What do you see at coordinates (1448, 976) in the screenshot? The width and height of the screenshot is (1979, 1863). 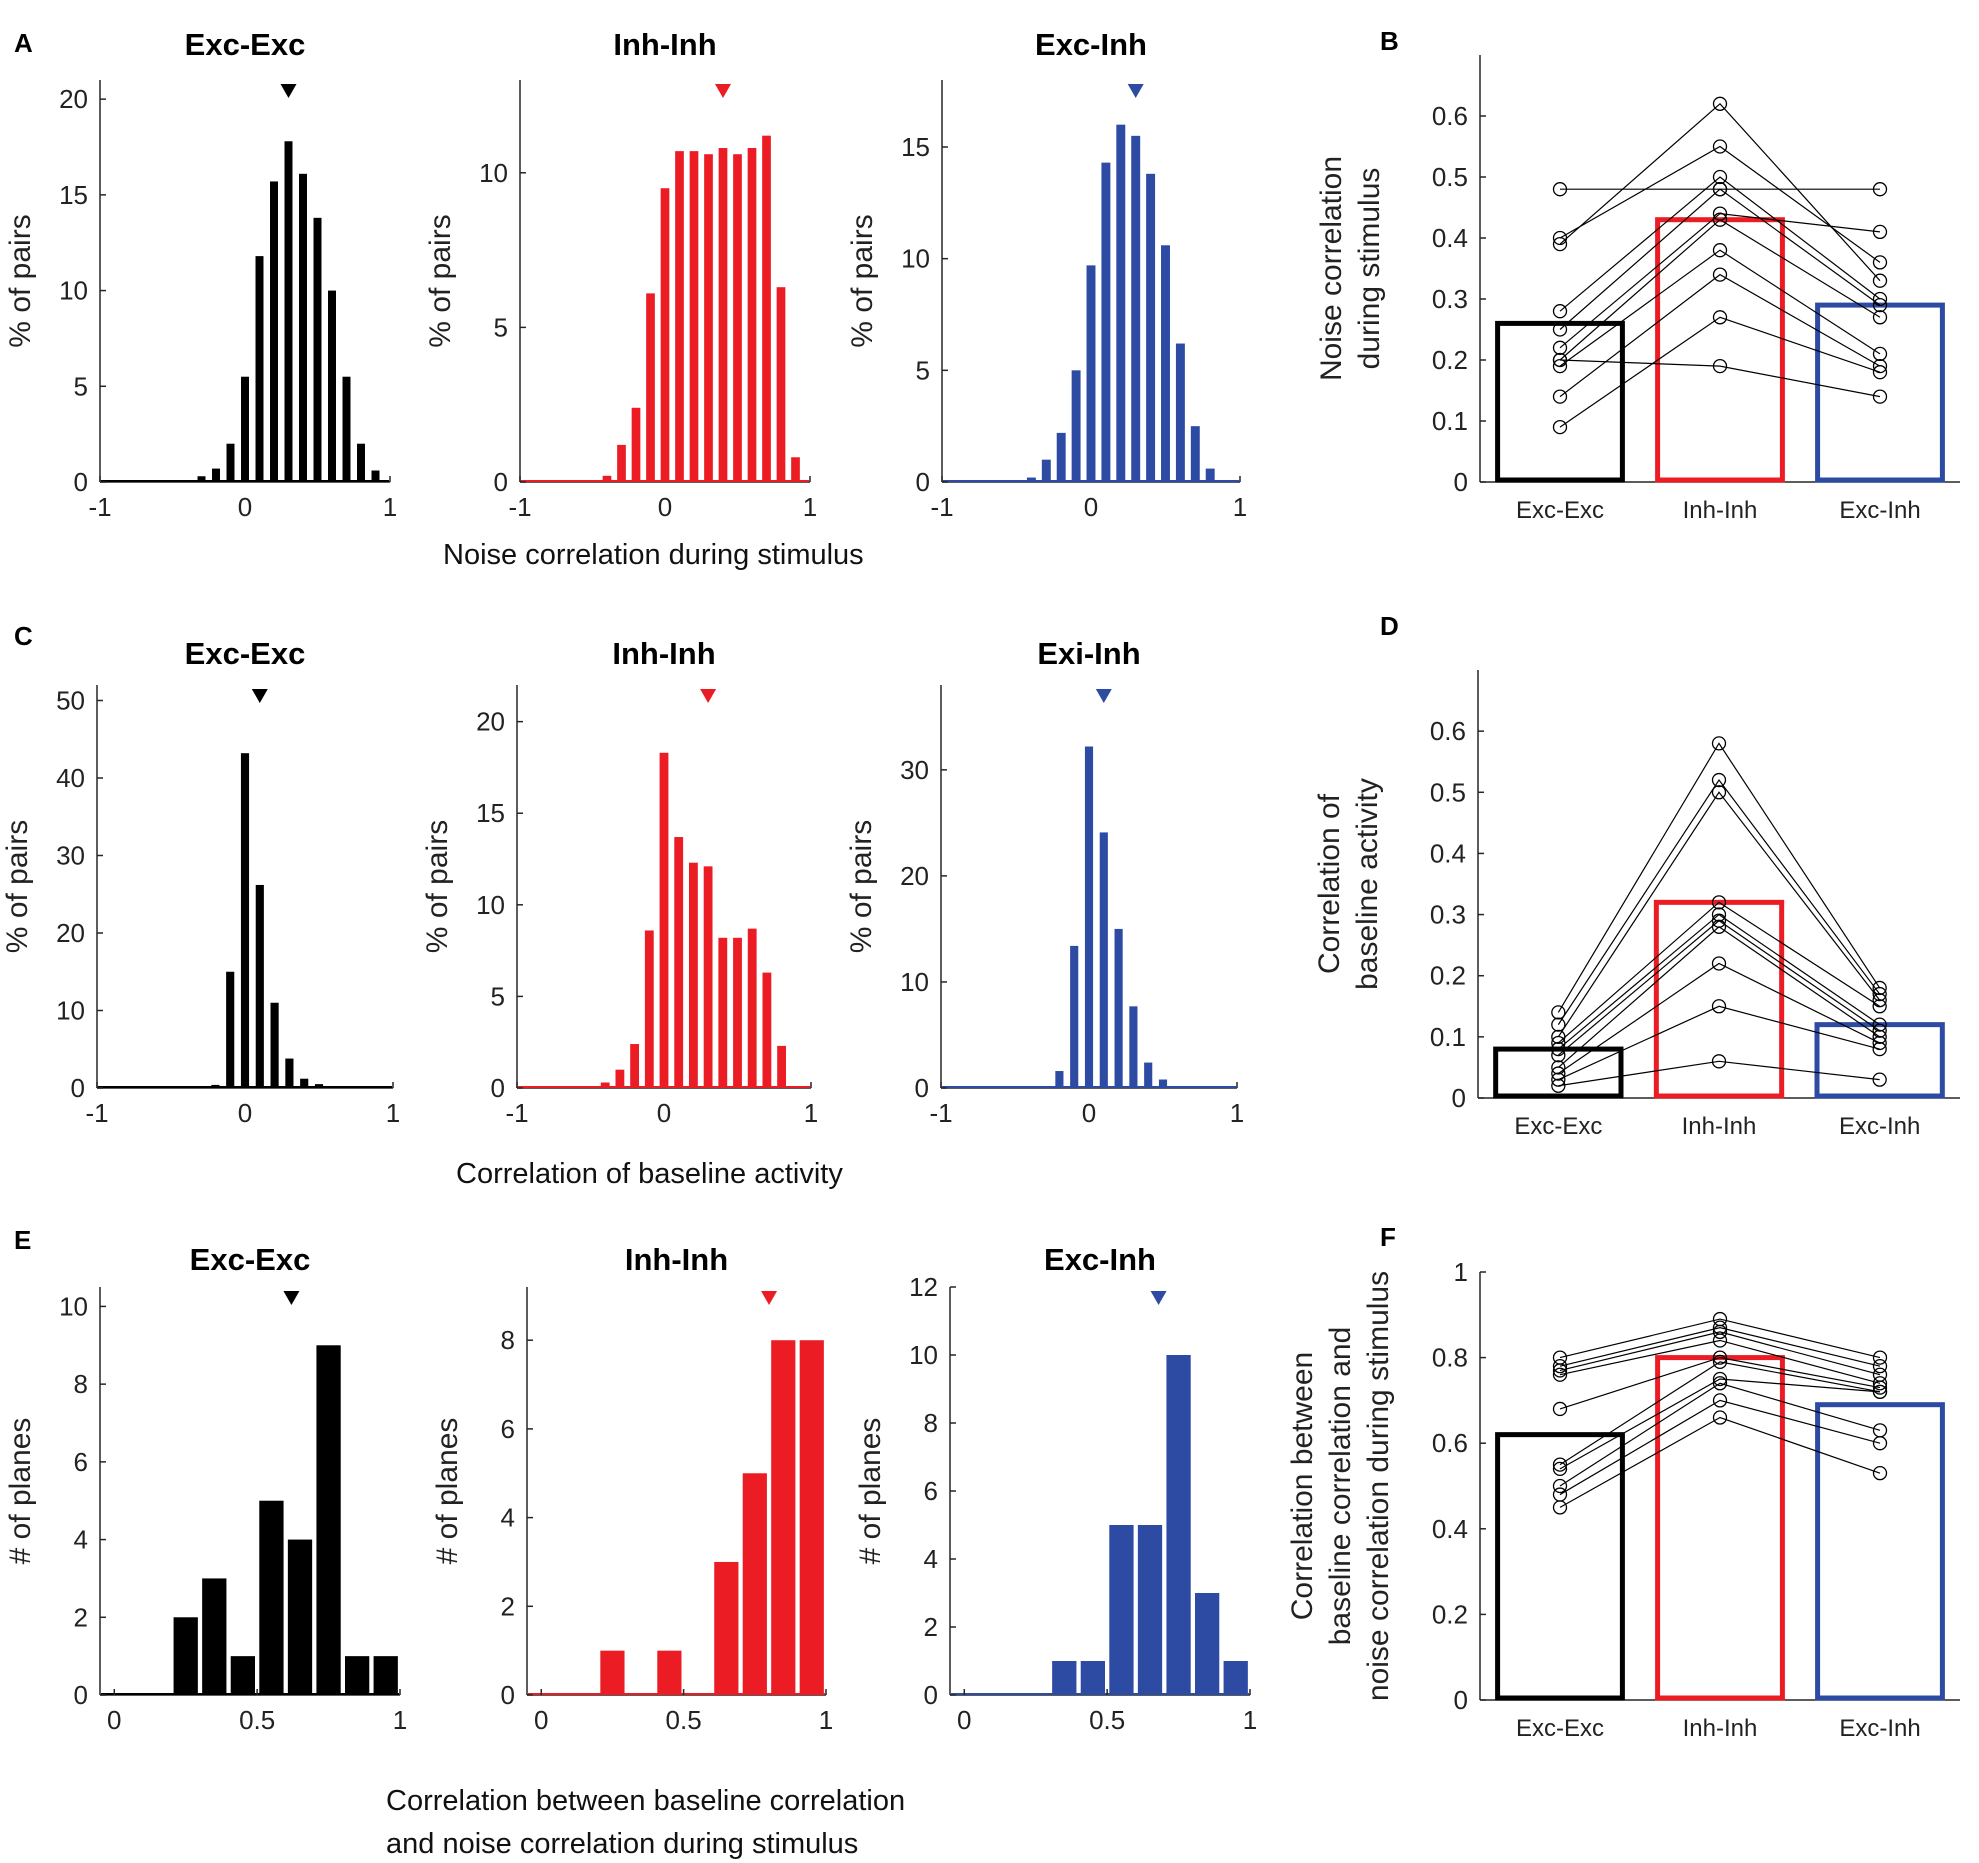 I see `ytick-label-d: 0.2` at bounding box center [1448, 976].